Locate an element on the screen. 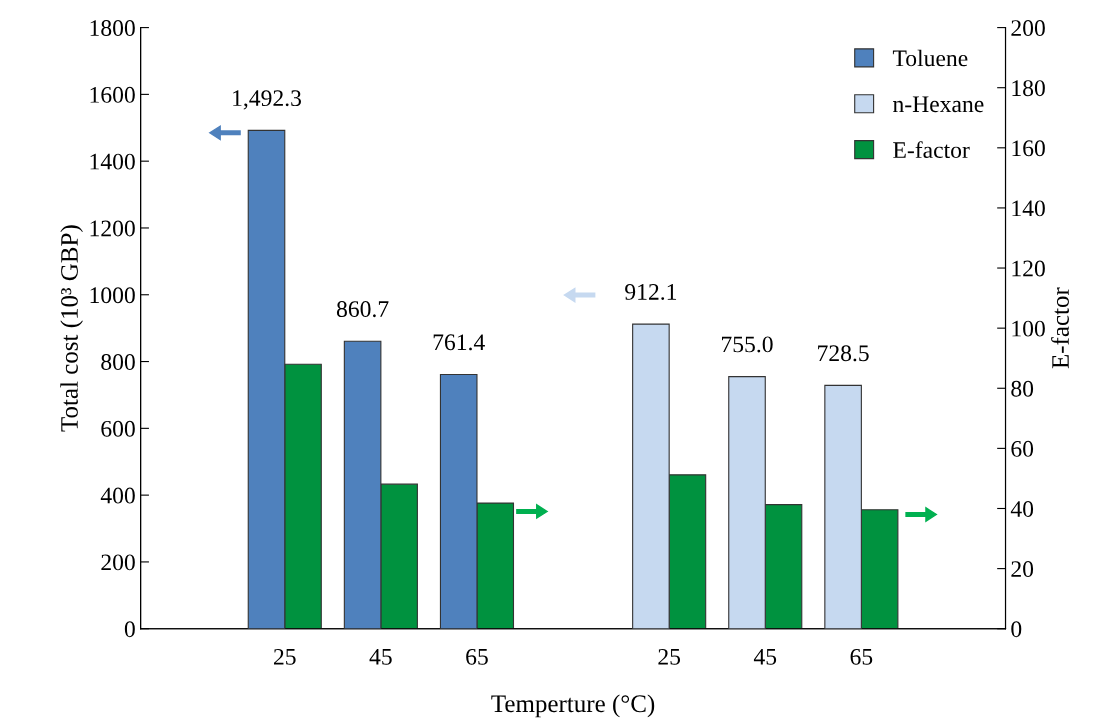 The image size is (1116, 726). y-tick-label: 200 is located at coordinates (118, 562).